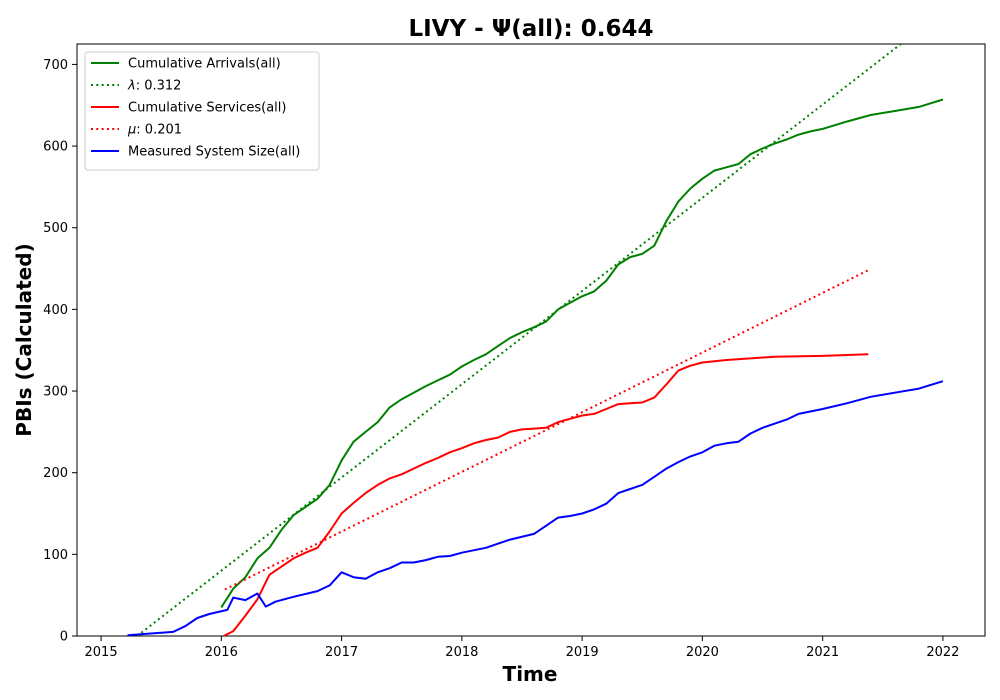  What do you see at coordinates (101, 652) in the screenshot?
I see `x-tick-label: 2015` at bounding box center [101, 652].